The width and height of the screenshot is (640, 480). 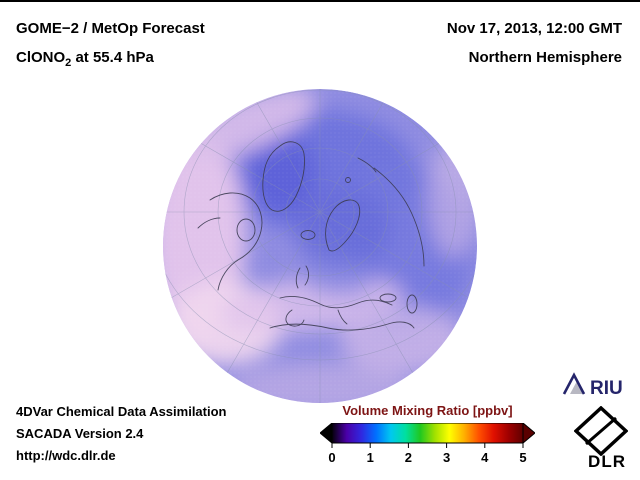 I want to click on colorbar-tick: 2, so click(x=408, y=457).